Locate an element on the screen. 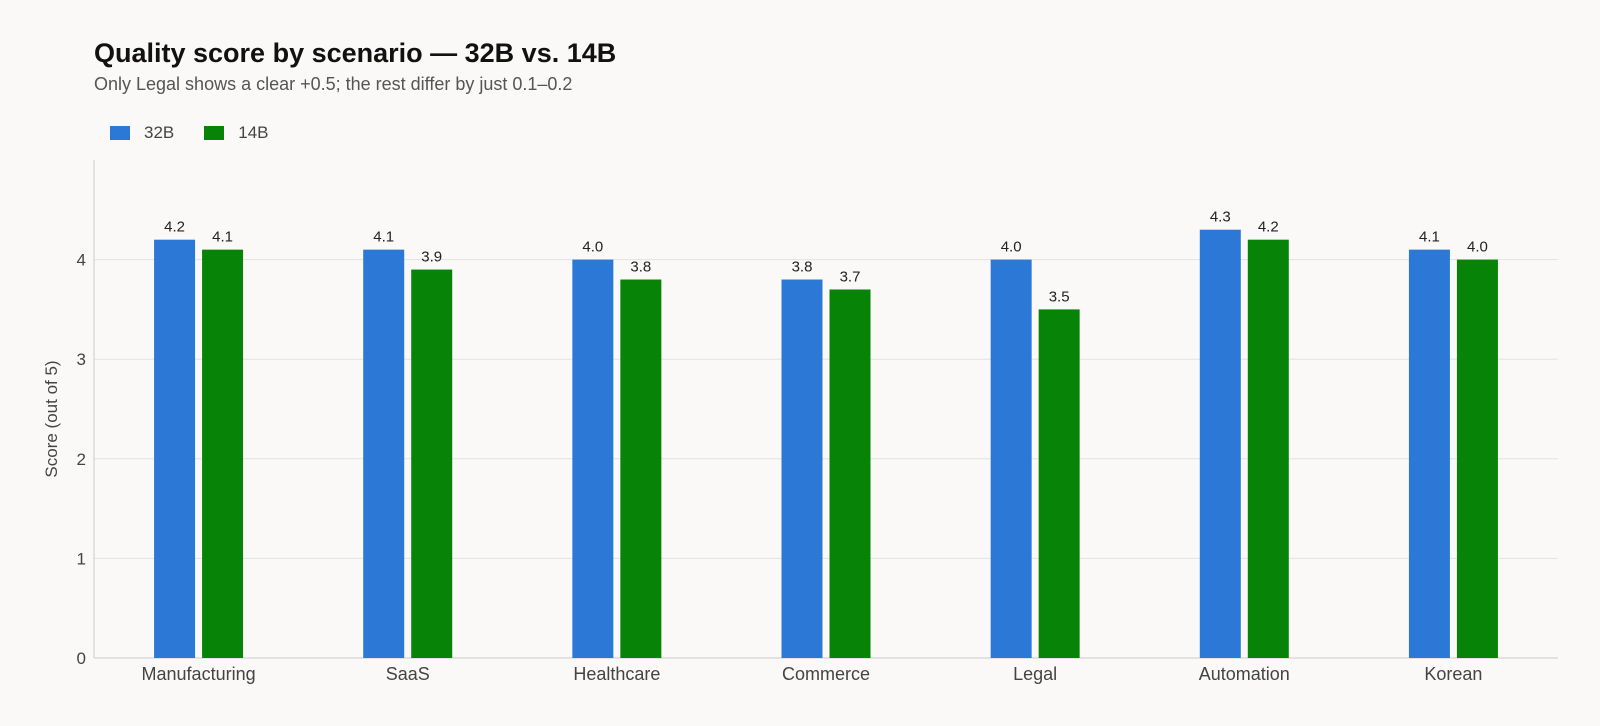  x-tick-label: Commerce is located at coordinates (826, 674).